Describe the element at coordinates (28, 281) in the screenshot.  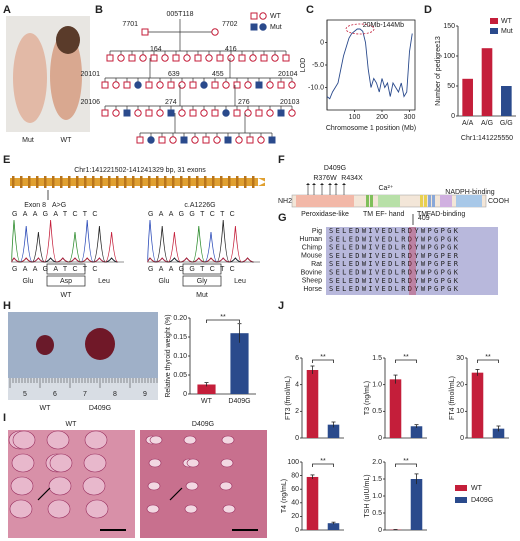
I see `amino-acid: Glu` at that location.